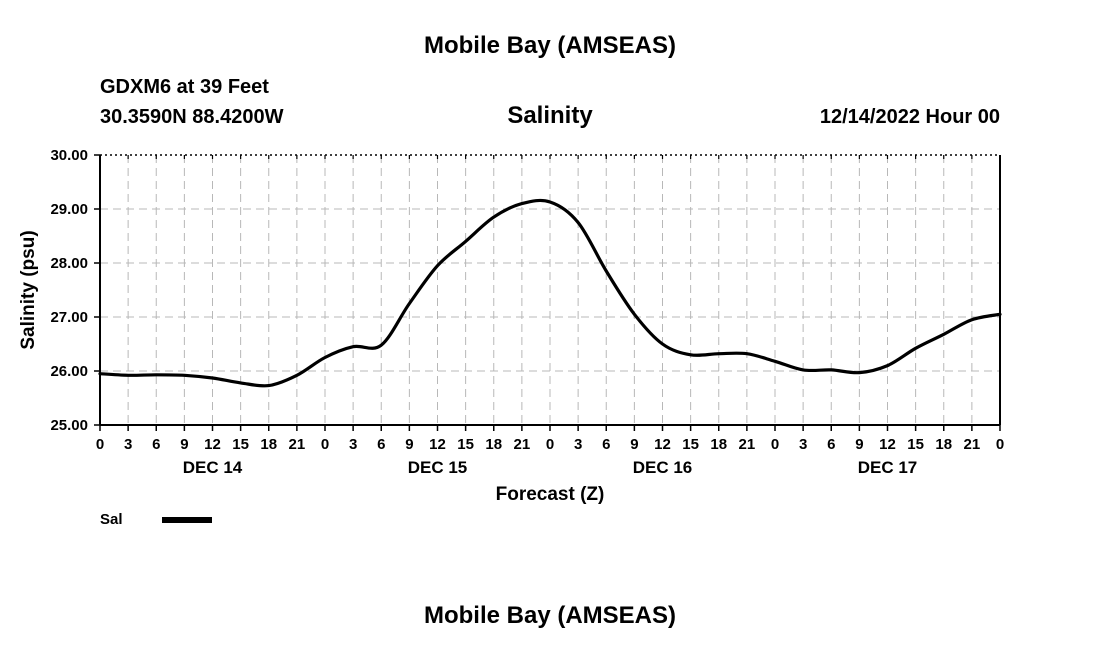 Image resolution: width=1100 pixels, height=650 pixels. I want to click on chart-title: Salinity, so click(550, 115).